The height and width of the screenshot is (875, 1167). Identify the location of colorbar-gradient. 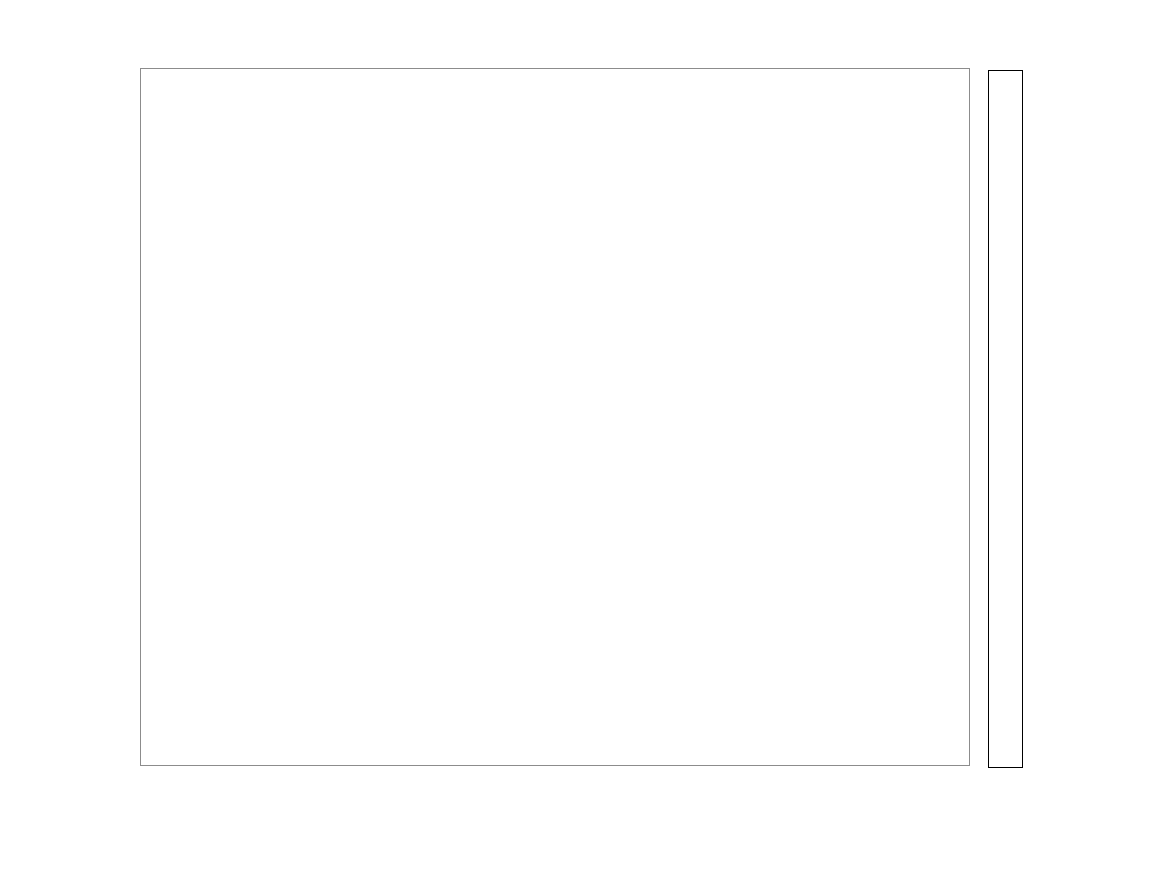
(1005, 419).